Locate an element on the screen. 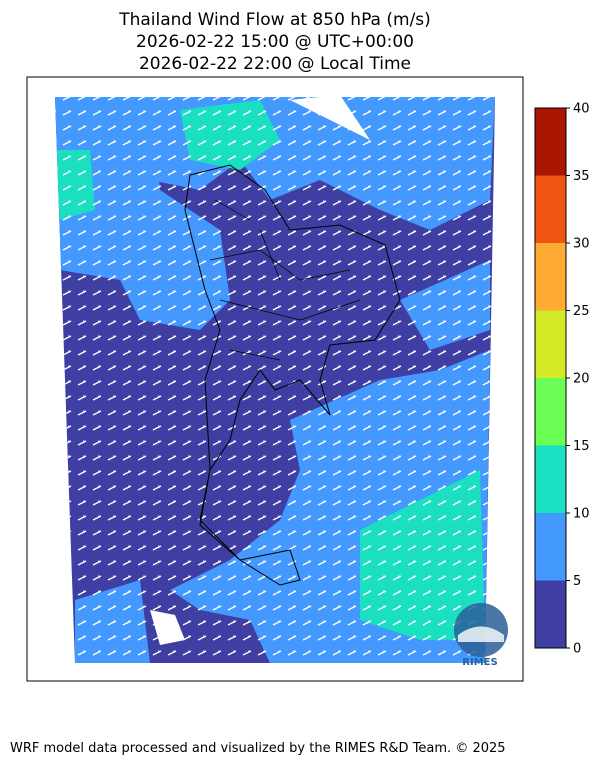 The image size is (599, 765). title: 2026-02-22 22:00 @ Local Time is located at coordinates (275, 64).